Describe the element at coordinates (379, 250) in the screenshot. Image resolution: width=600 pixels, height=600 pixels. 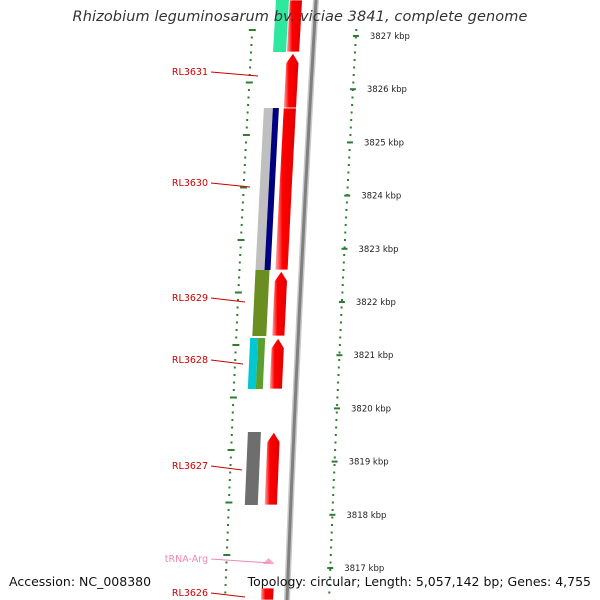
I see `scale-tick-label: 3823 kbp` at that location.